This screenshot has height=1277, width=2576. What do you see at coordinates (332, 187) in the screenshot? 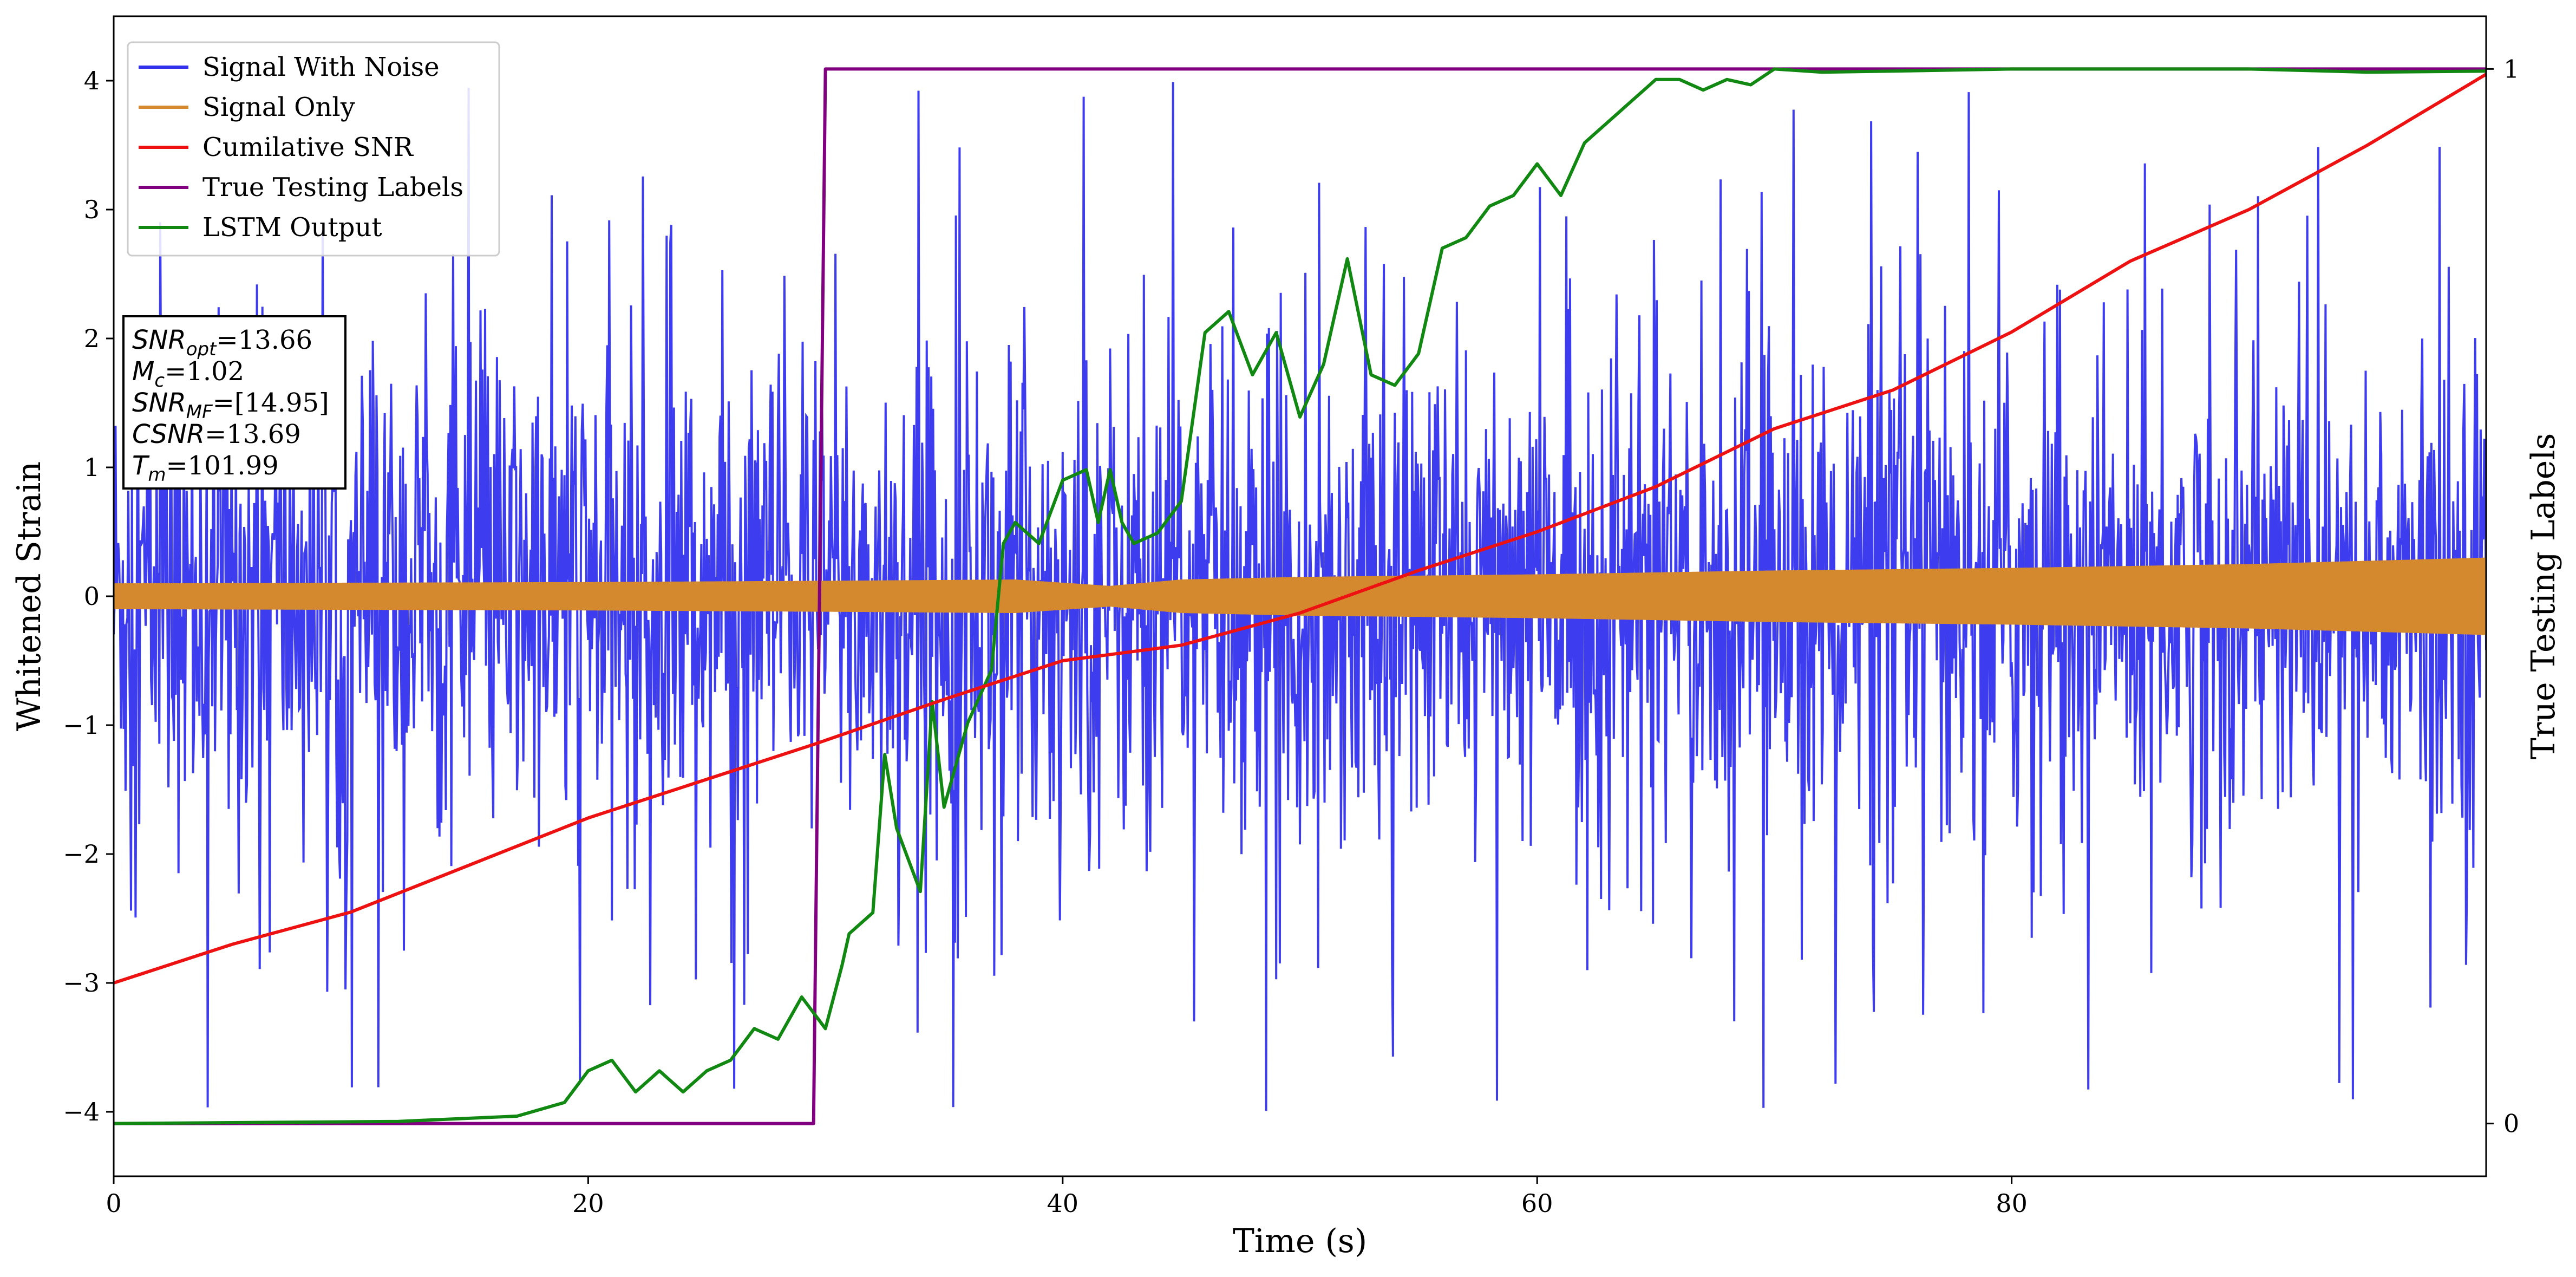
I see `legend-label: True Testing Labels` at bounding box center [332, 187].